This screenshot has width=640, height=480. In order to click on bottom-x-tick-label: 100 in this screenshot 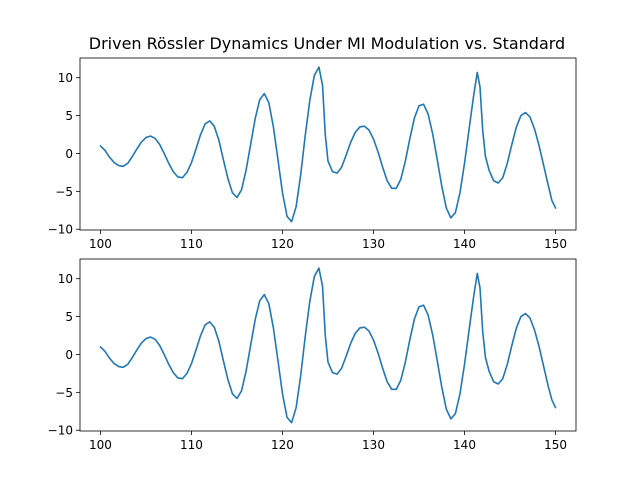, I will do `click(100, 445)`.